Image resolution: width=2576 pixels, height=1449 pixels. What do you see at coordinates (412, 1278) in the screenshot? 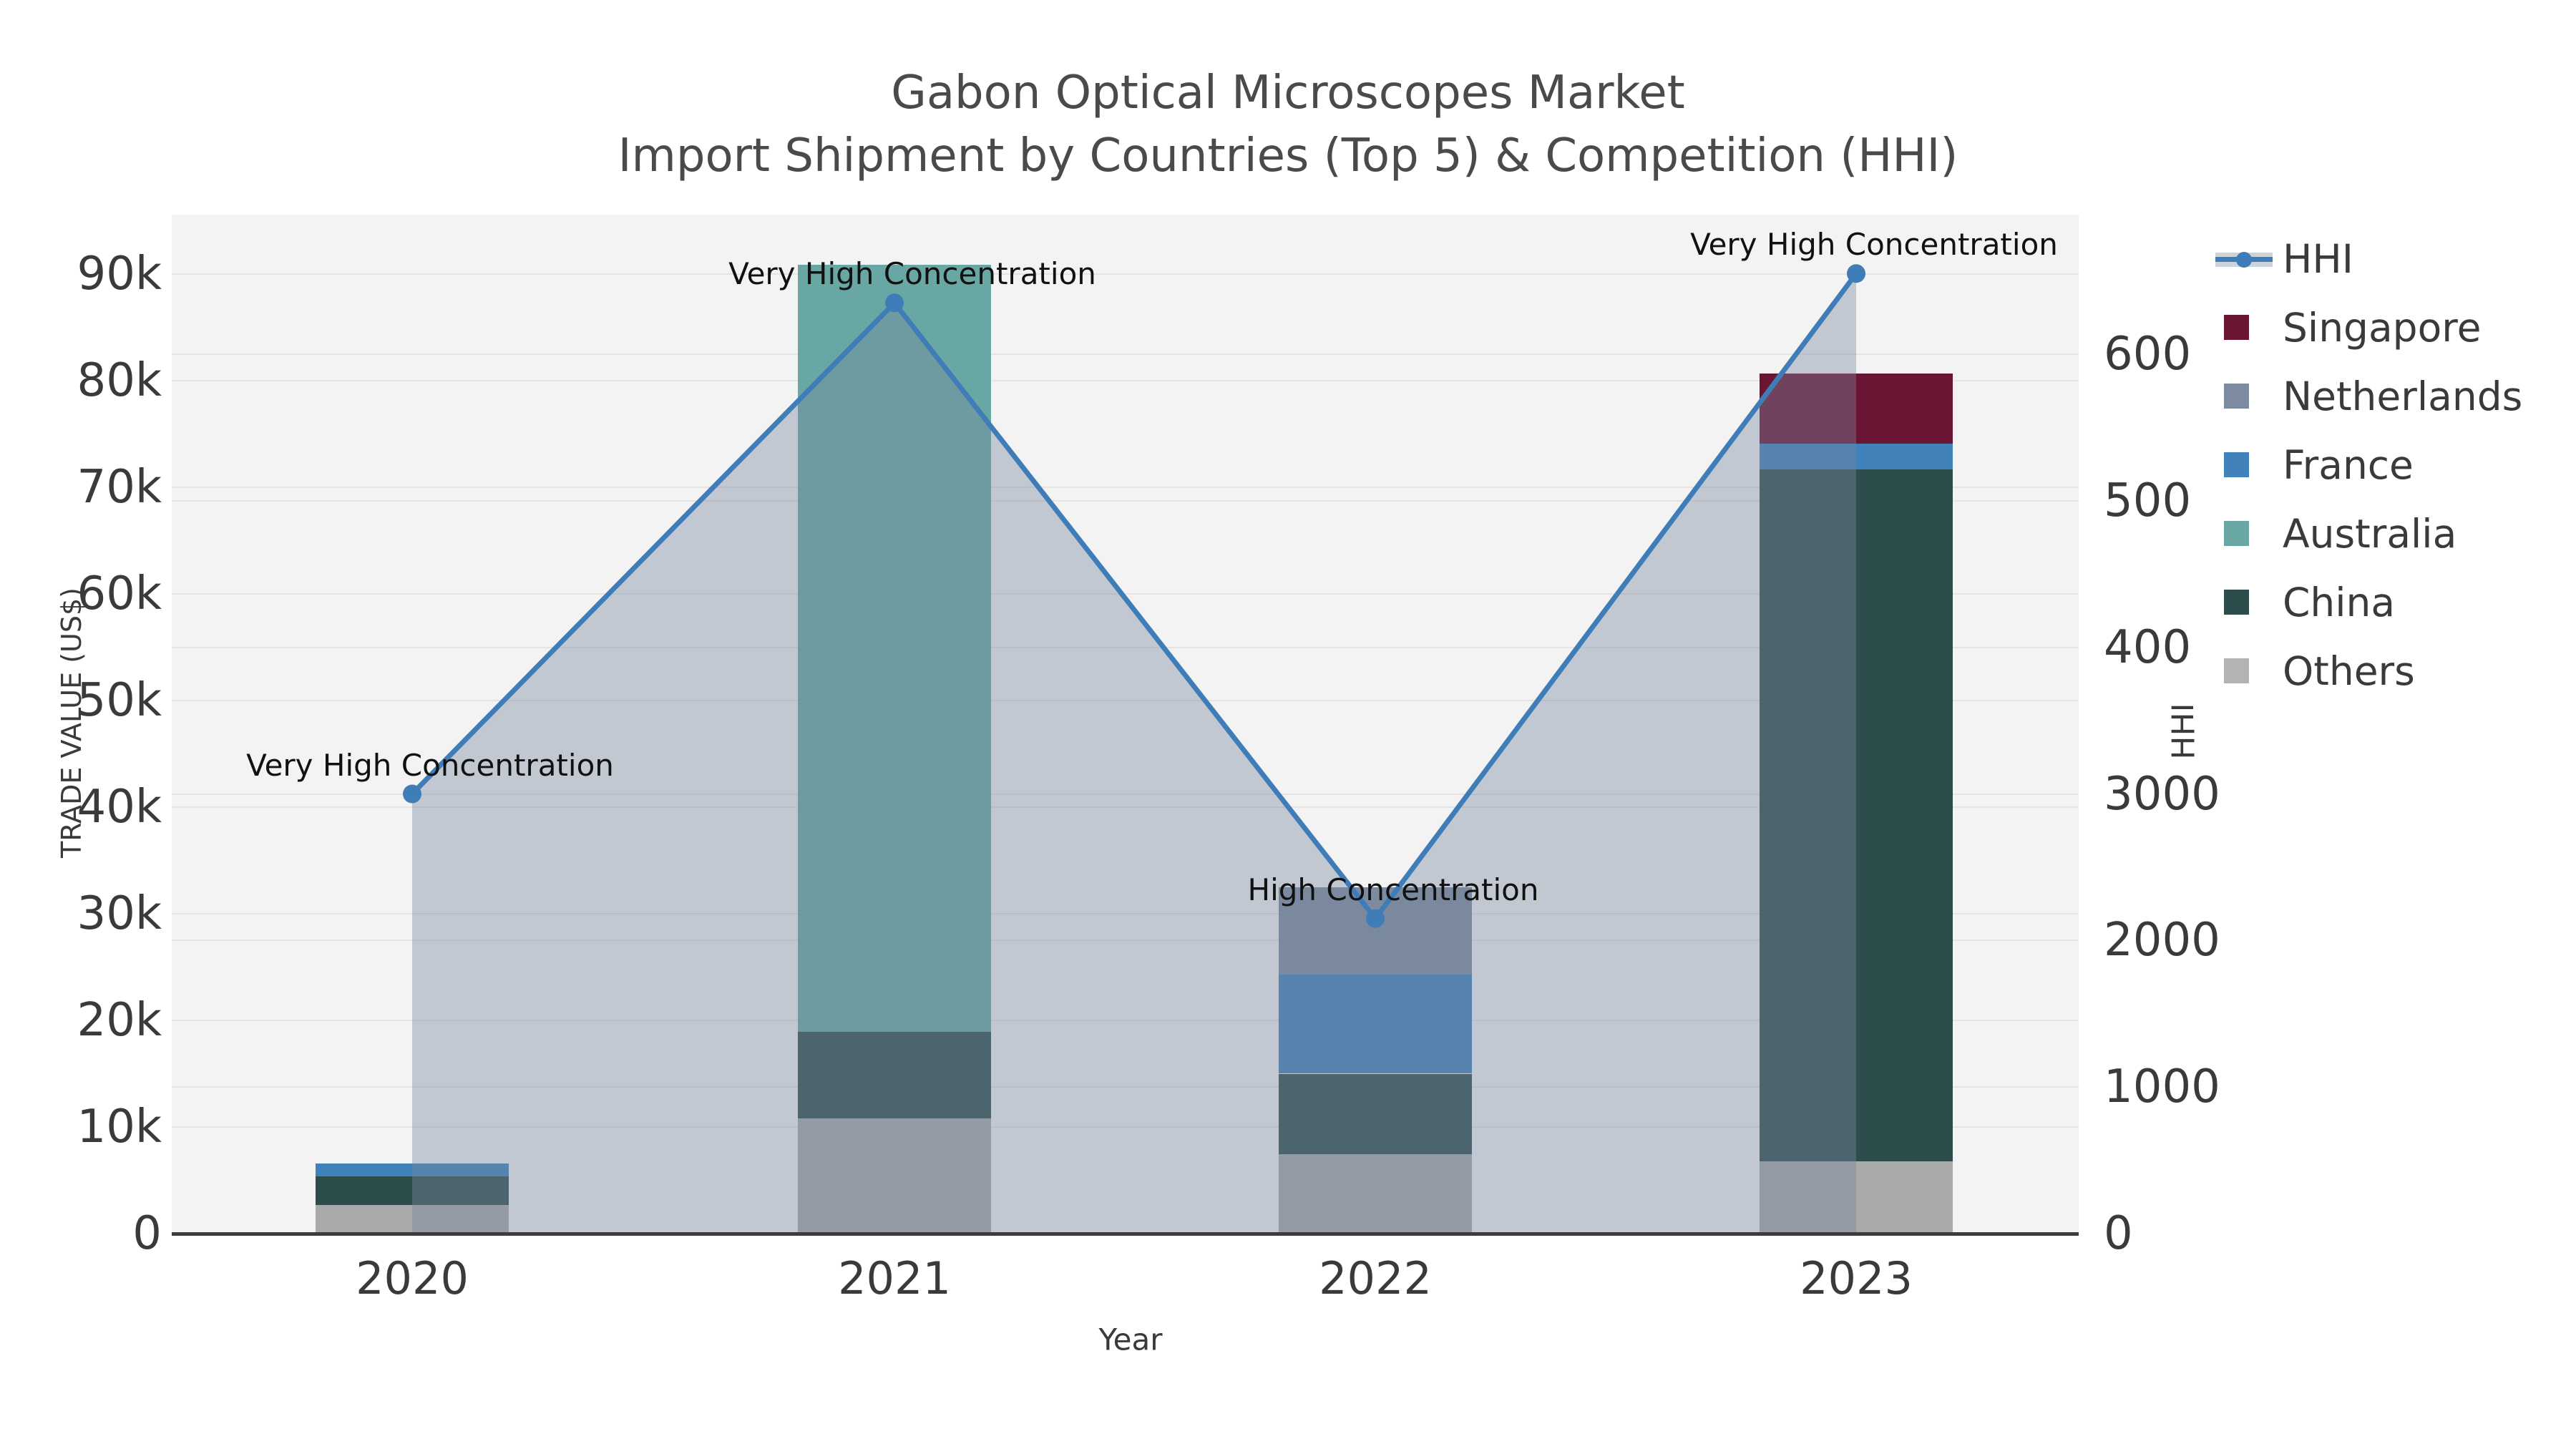
I see `x-tick-label: 2020` at bounding box center [412, 1278].